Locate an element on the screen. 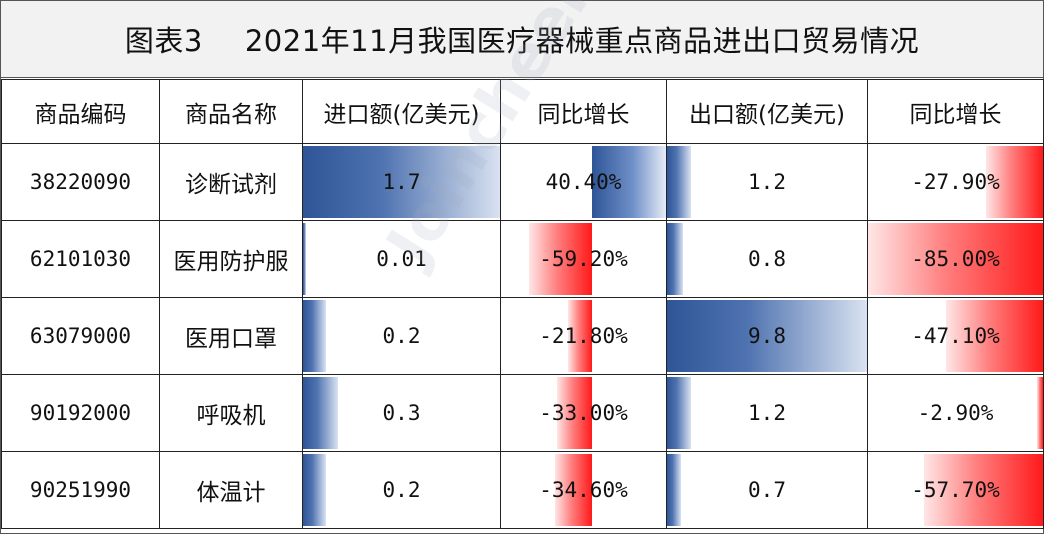 The height and width of the screenshot is (534, 1044). name-cell: 医用防护服 is located at coordinates (231, 259).